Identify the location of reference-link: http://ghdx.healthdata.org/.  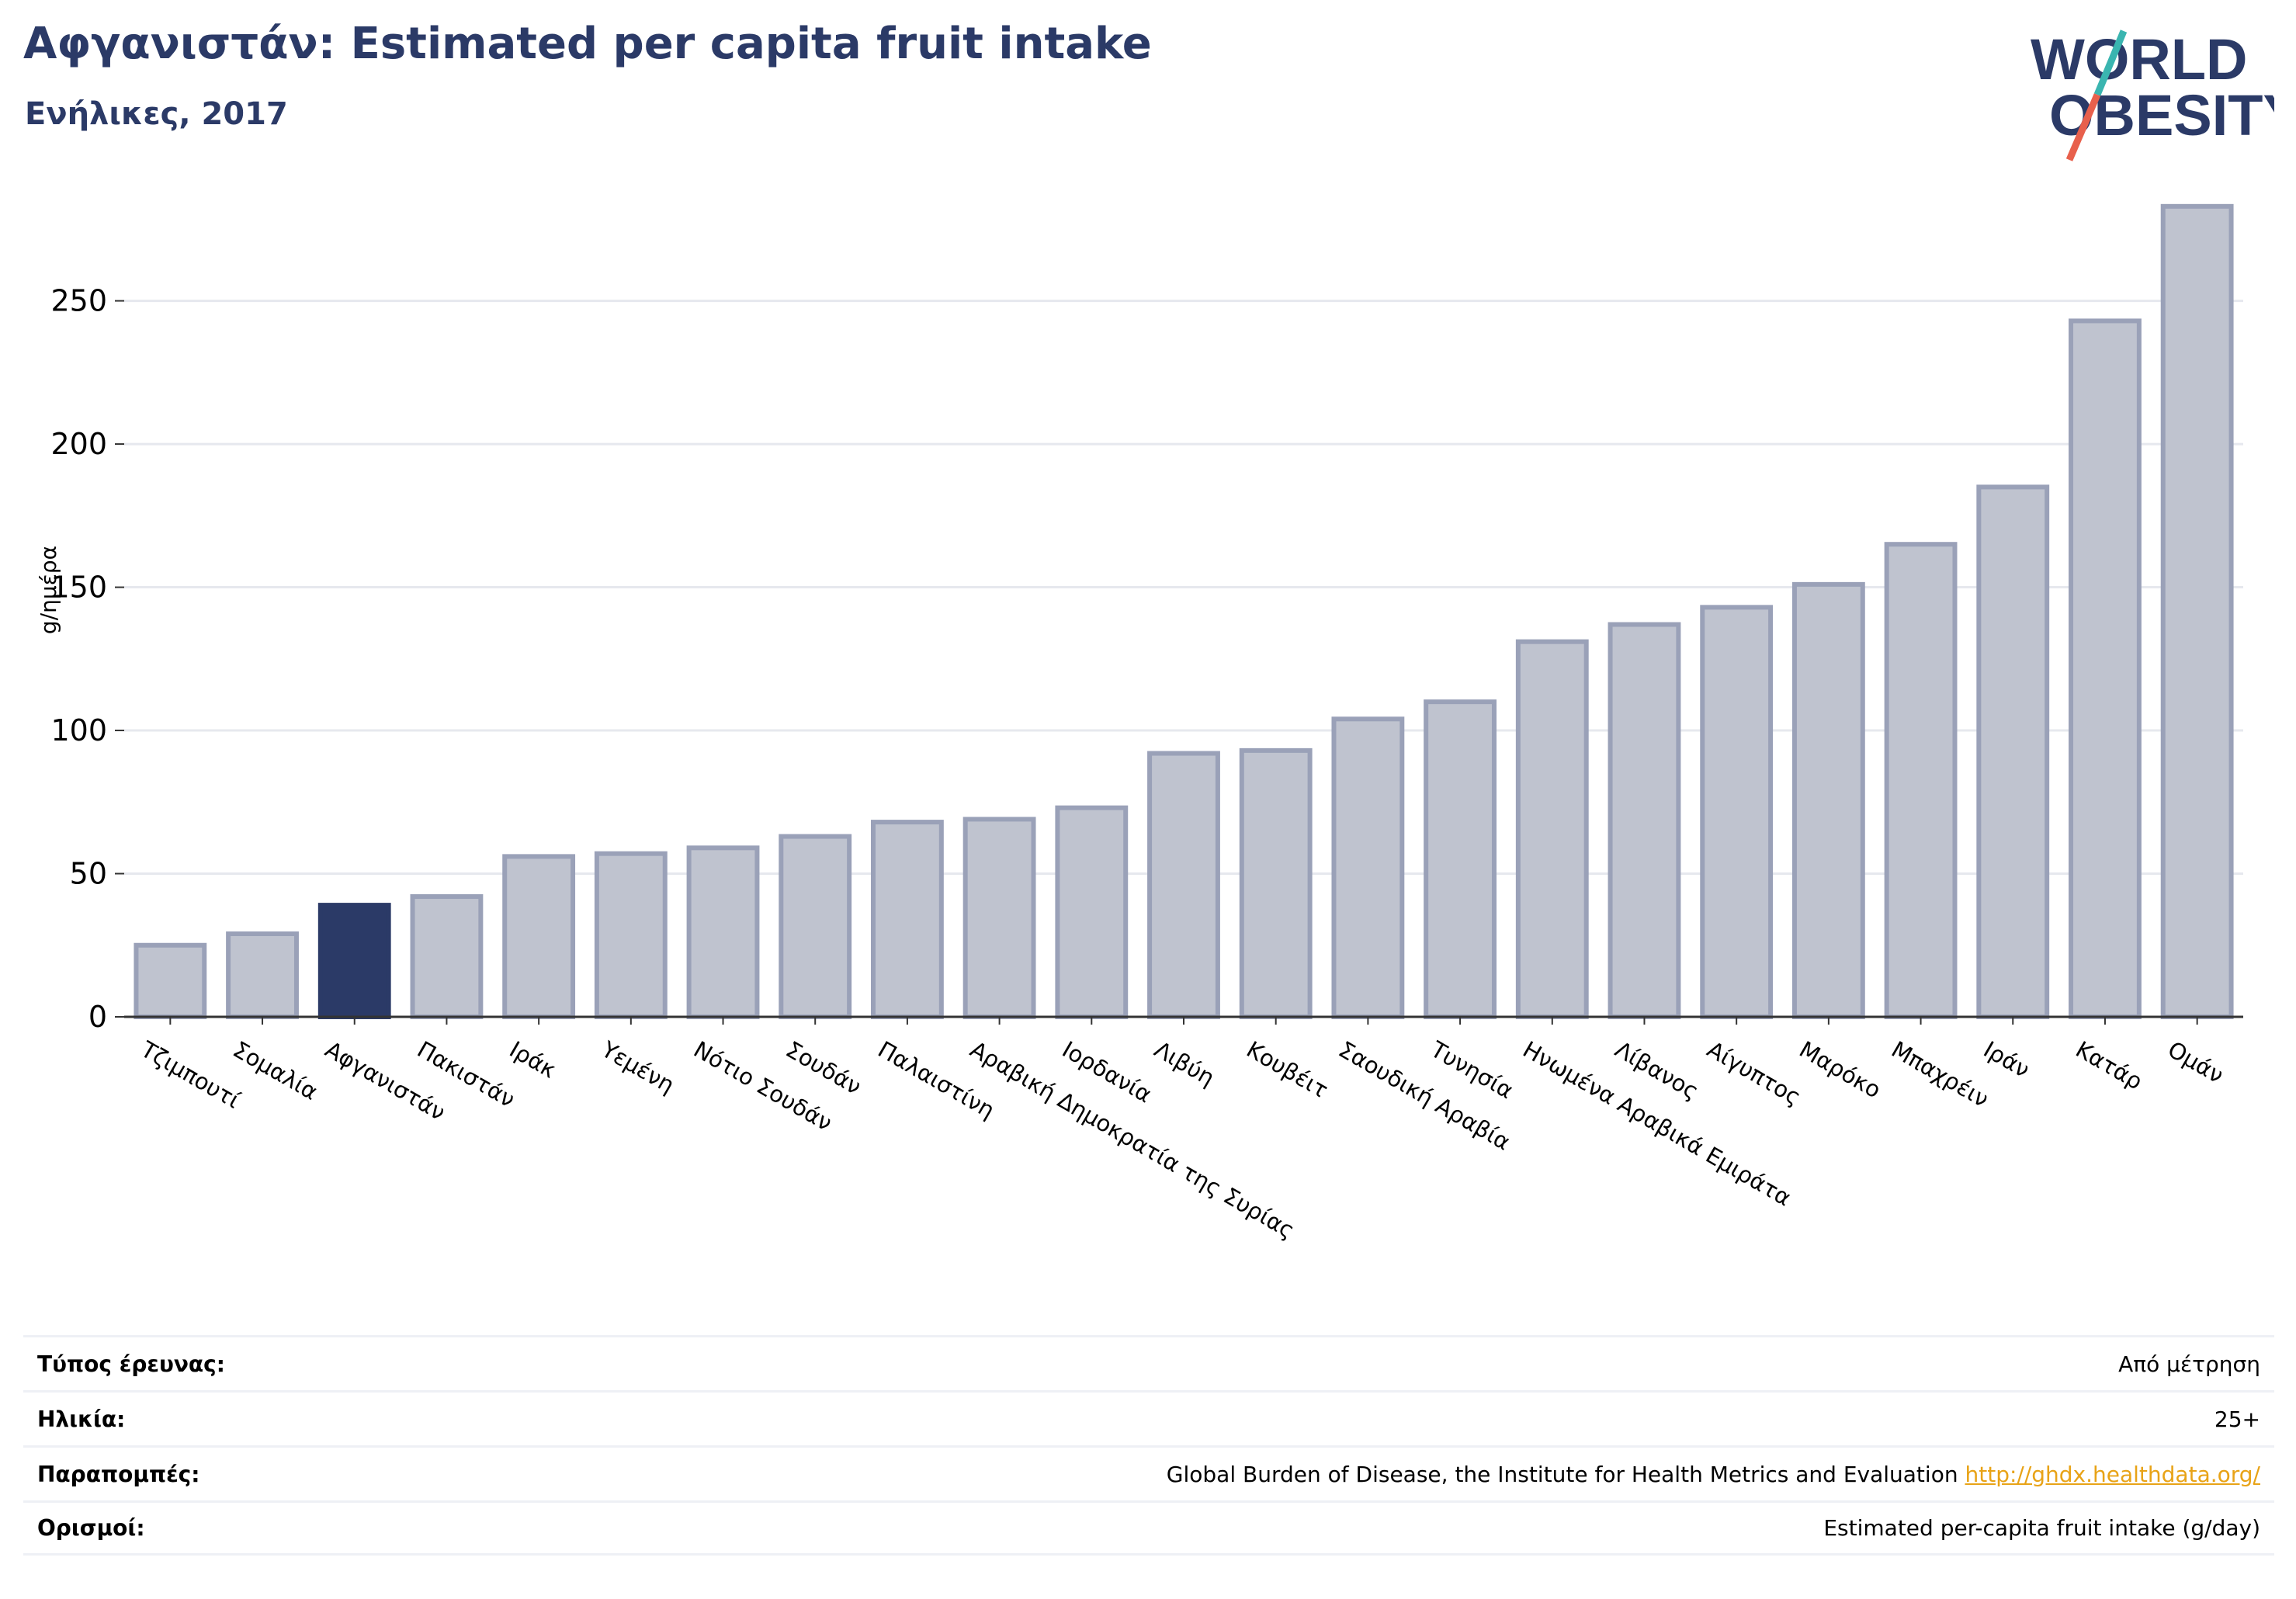
(2112, 1474).